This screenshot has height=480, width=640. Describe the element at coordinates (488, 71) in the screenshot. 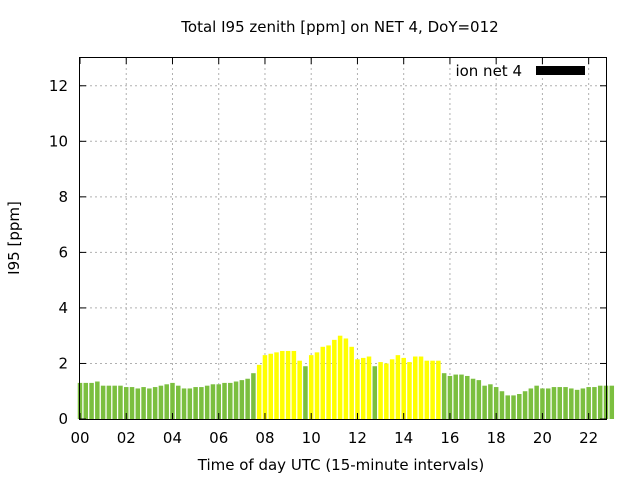

I see `legend-label: ion net 4` at that location.